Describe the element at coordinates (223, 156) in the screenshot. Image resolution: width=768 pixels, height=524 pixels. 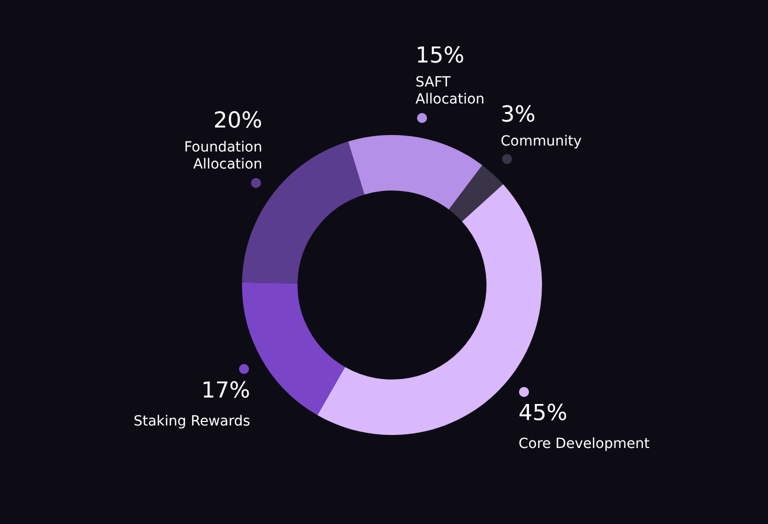
I see `slice-label: Foundation Allocation` at that location.